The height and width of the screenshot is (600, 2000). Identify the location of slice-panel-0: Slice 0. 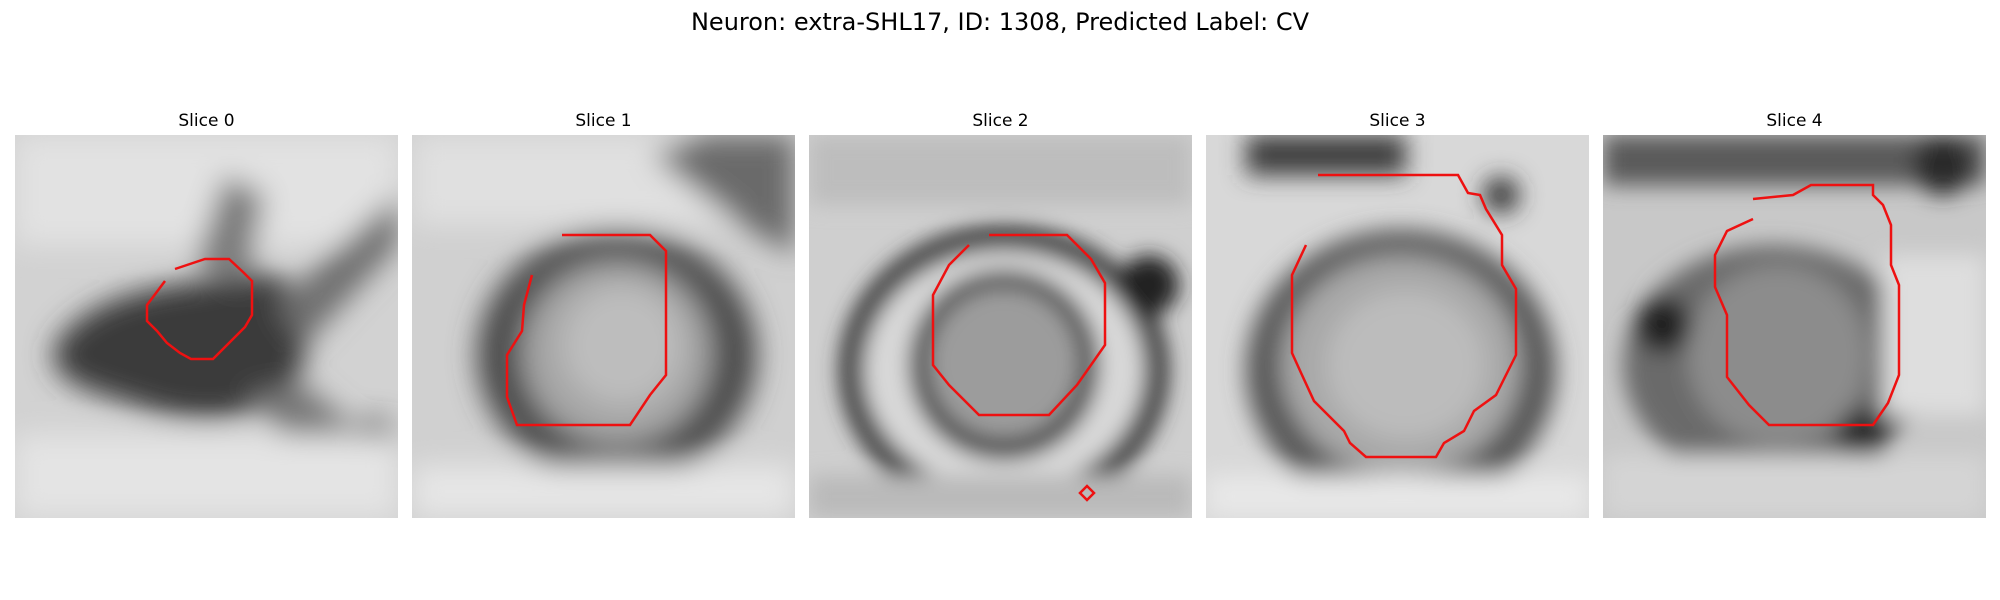
(206, 314).